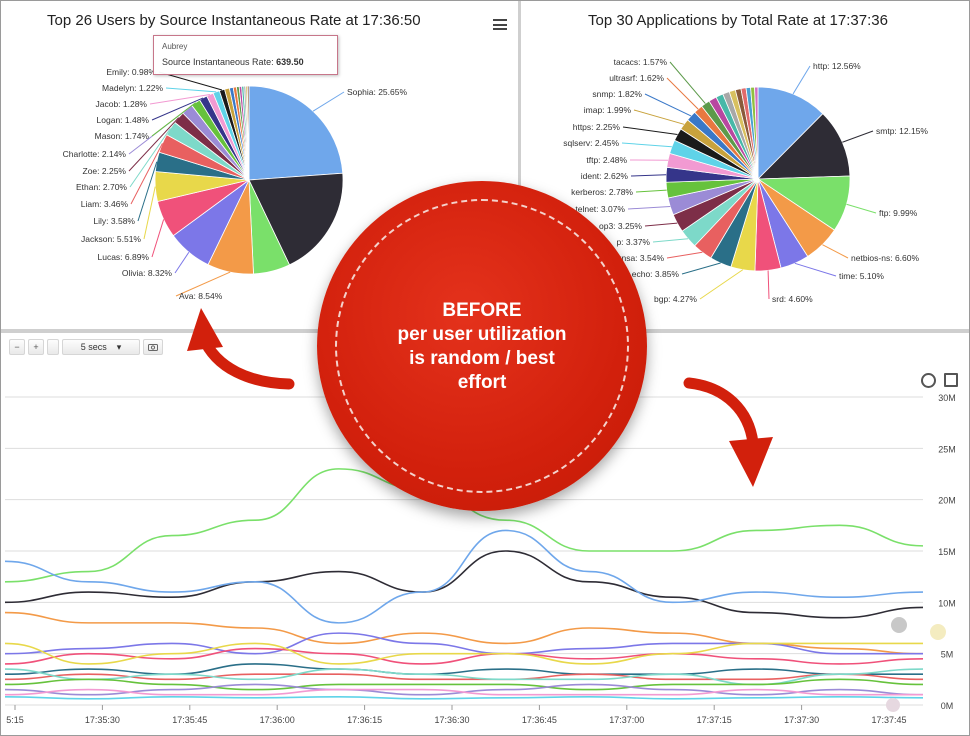  What do you see at coordinates (947, 706) in the screenshot?
I see `y-tick-label: 0M` at bounding box center [947, 706].